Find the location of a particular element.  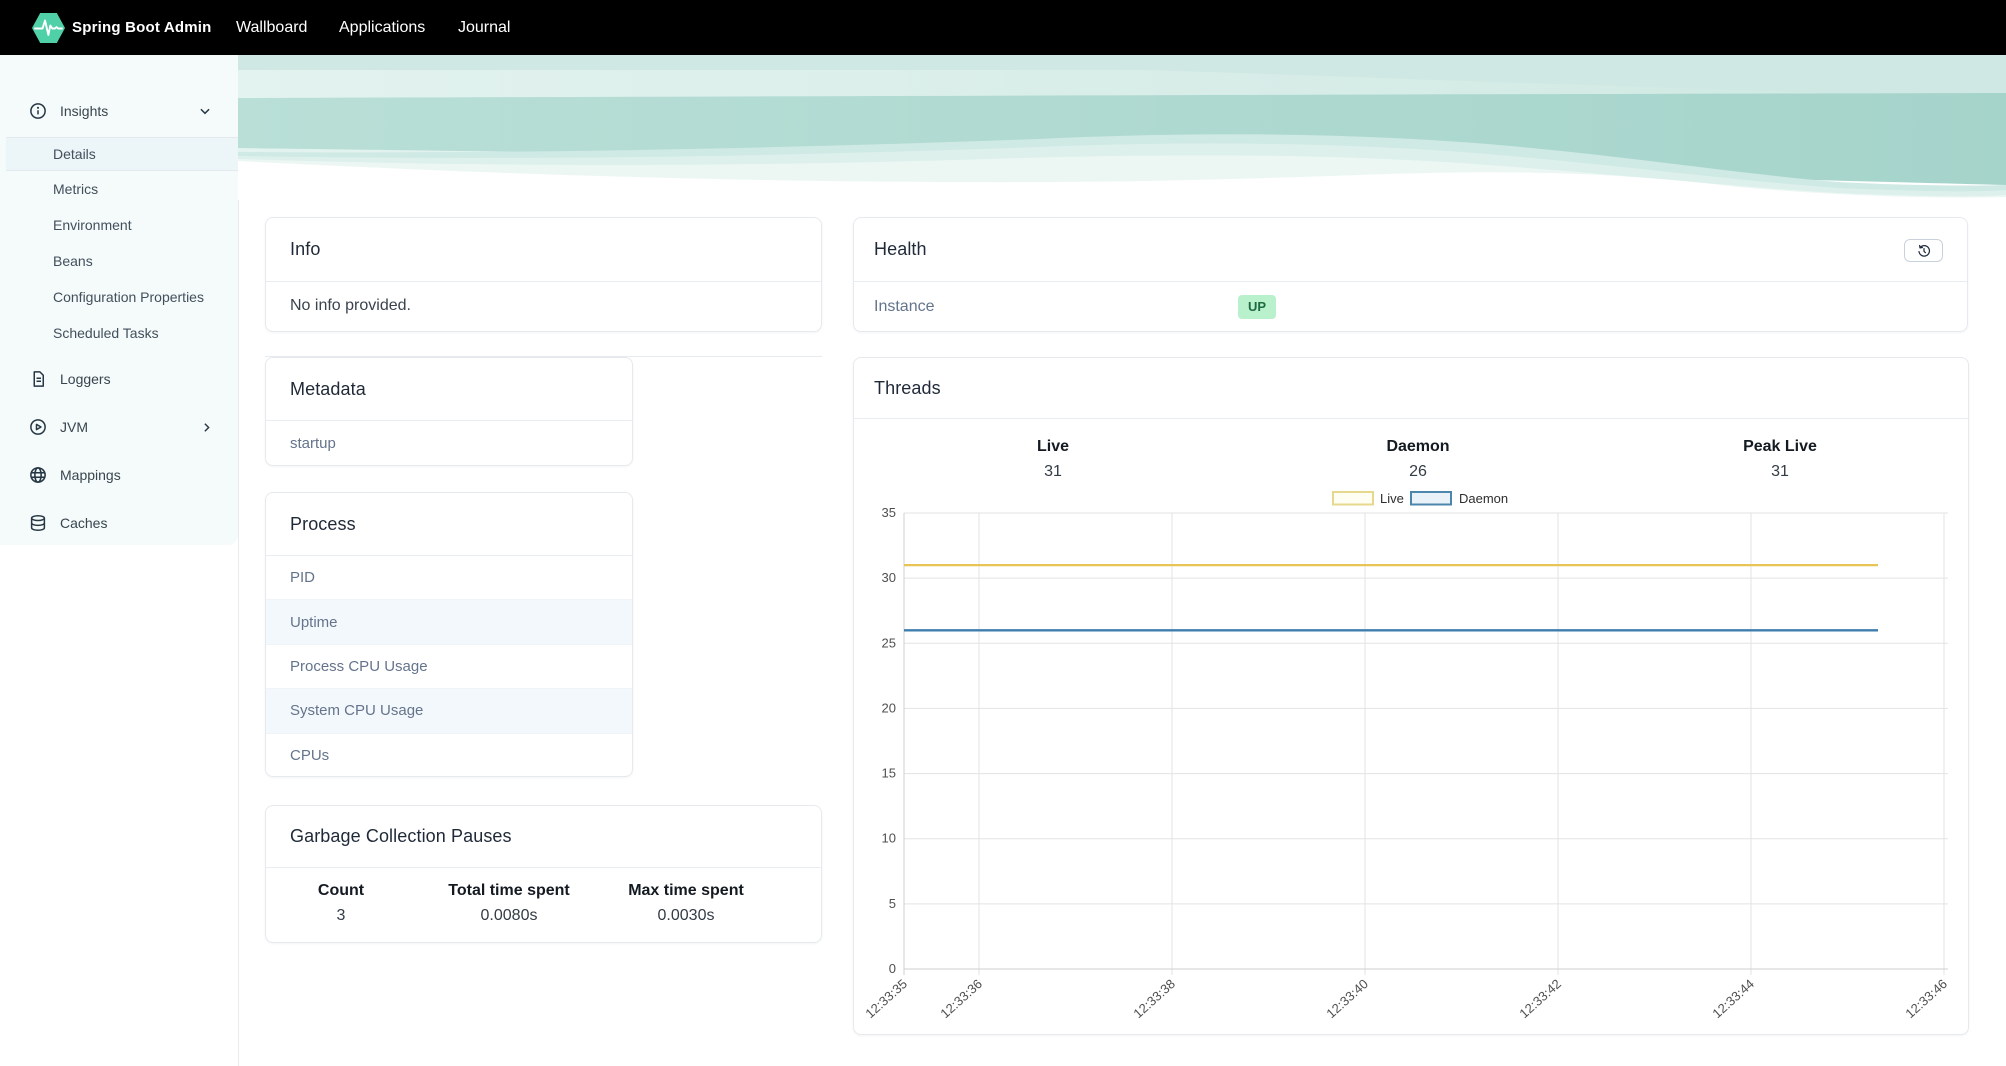

svg-text: 5 is located at coordinates (892, 903).